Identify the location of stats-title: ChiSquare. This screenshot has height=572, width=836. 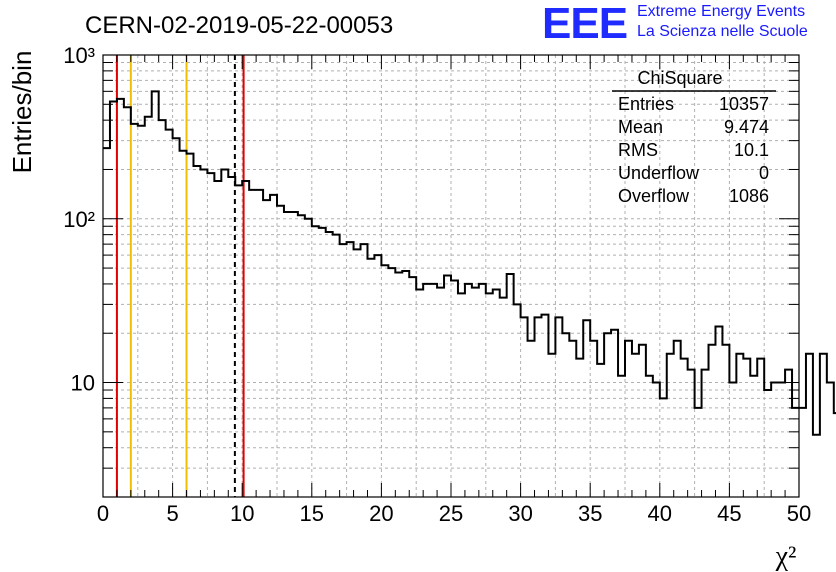
(679, 78).